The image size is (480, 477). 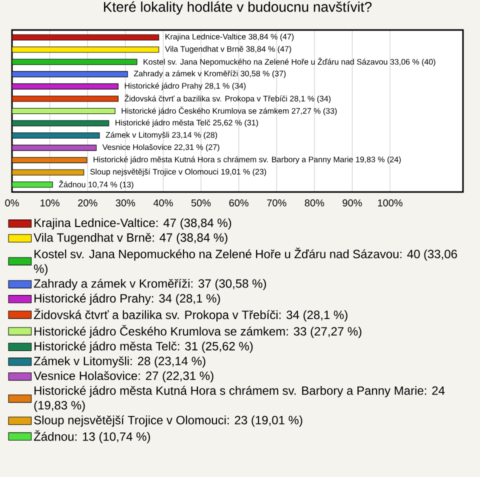 I want to click on data-label: Zahrady a zámek v Kroměříži 30,58 % (37), so click(x=210, y=74).